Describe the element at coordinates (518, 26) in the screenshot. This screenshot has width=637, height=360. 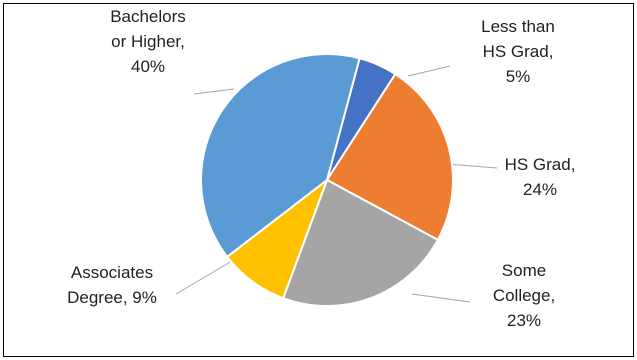
I see `data-label-line: Less than` at that location.